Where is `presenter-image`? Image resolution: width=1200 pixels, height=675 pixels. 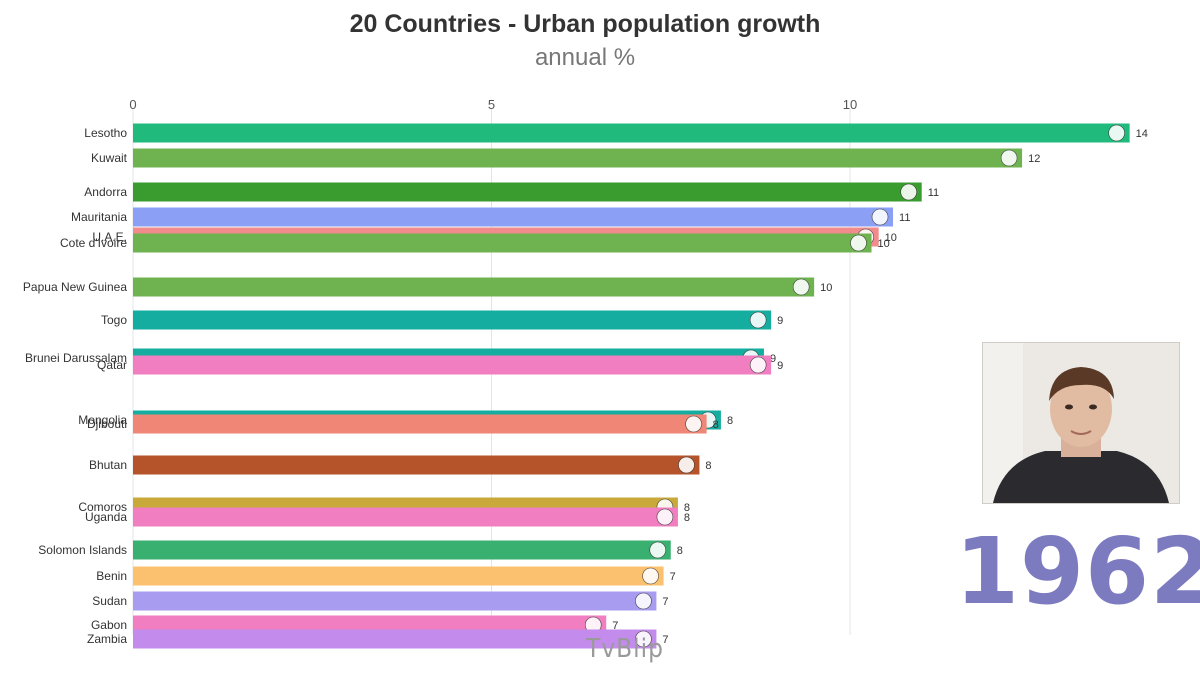 presenter-image is located at coordinates (1081, 423).